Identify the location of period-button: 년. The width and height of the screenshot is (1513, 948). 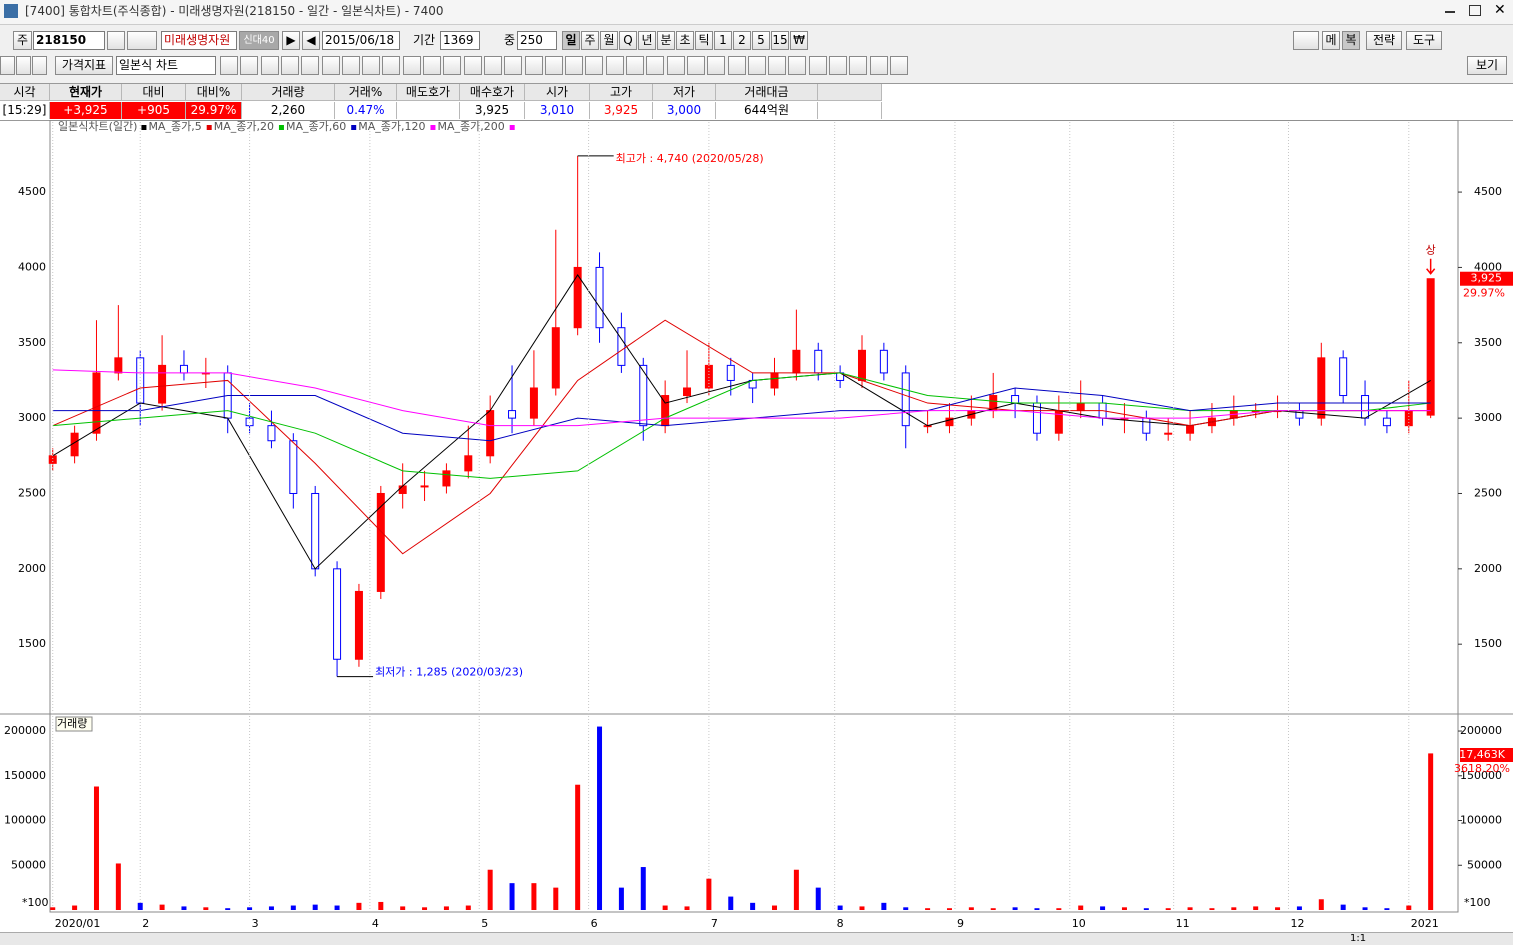
(647, 40).